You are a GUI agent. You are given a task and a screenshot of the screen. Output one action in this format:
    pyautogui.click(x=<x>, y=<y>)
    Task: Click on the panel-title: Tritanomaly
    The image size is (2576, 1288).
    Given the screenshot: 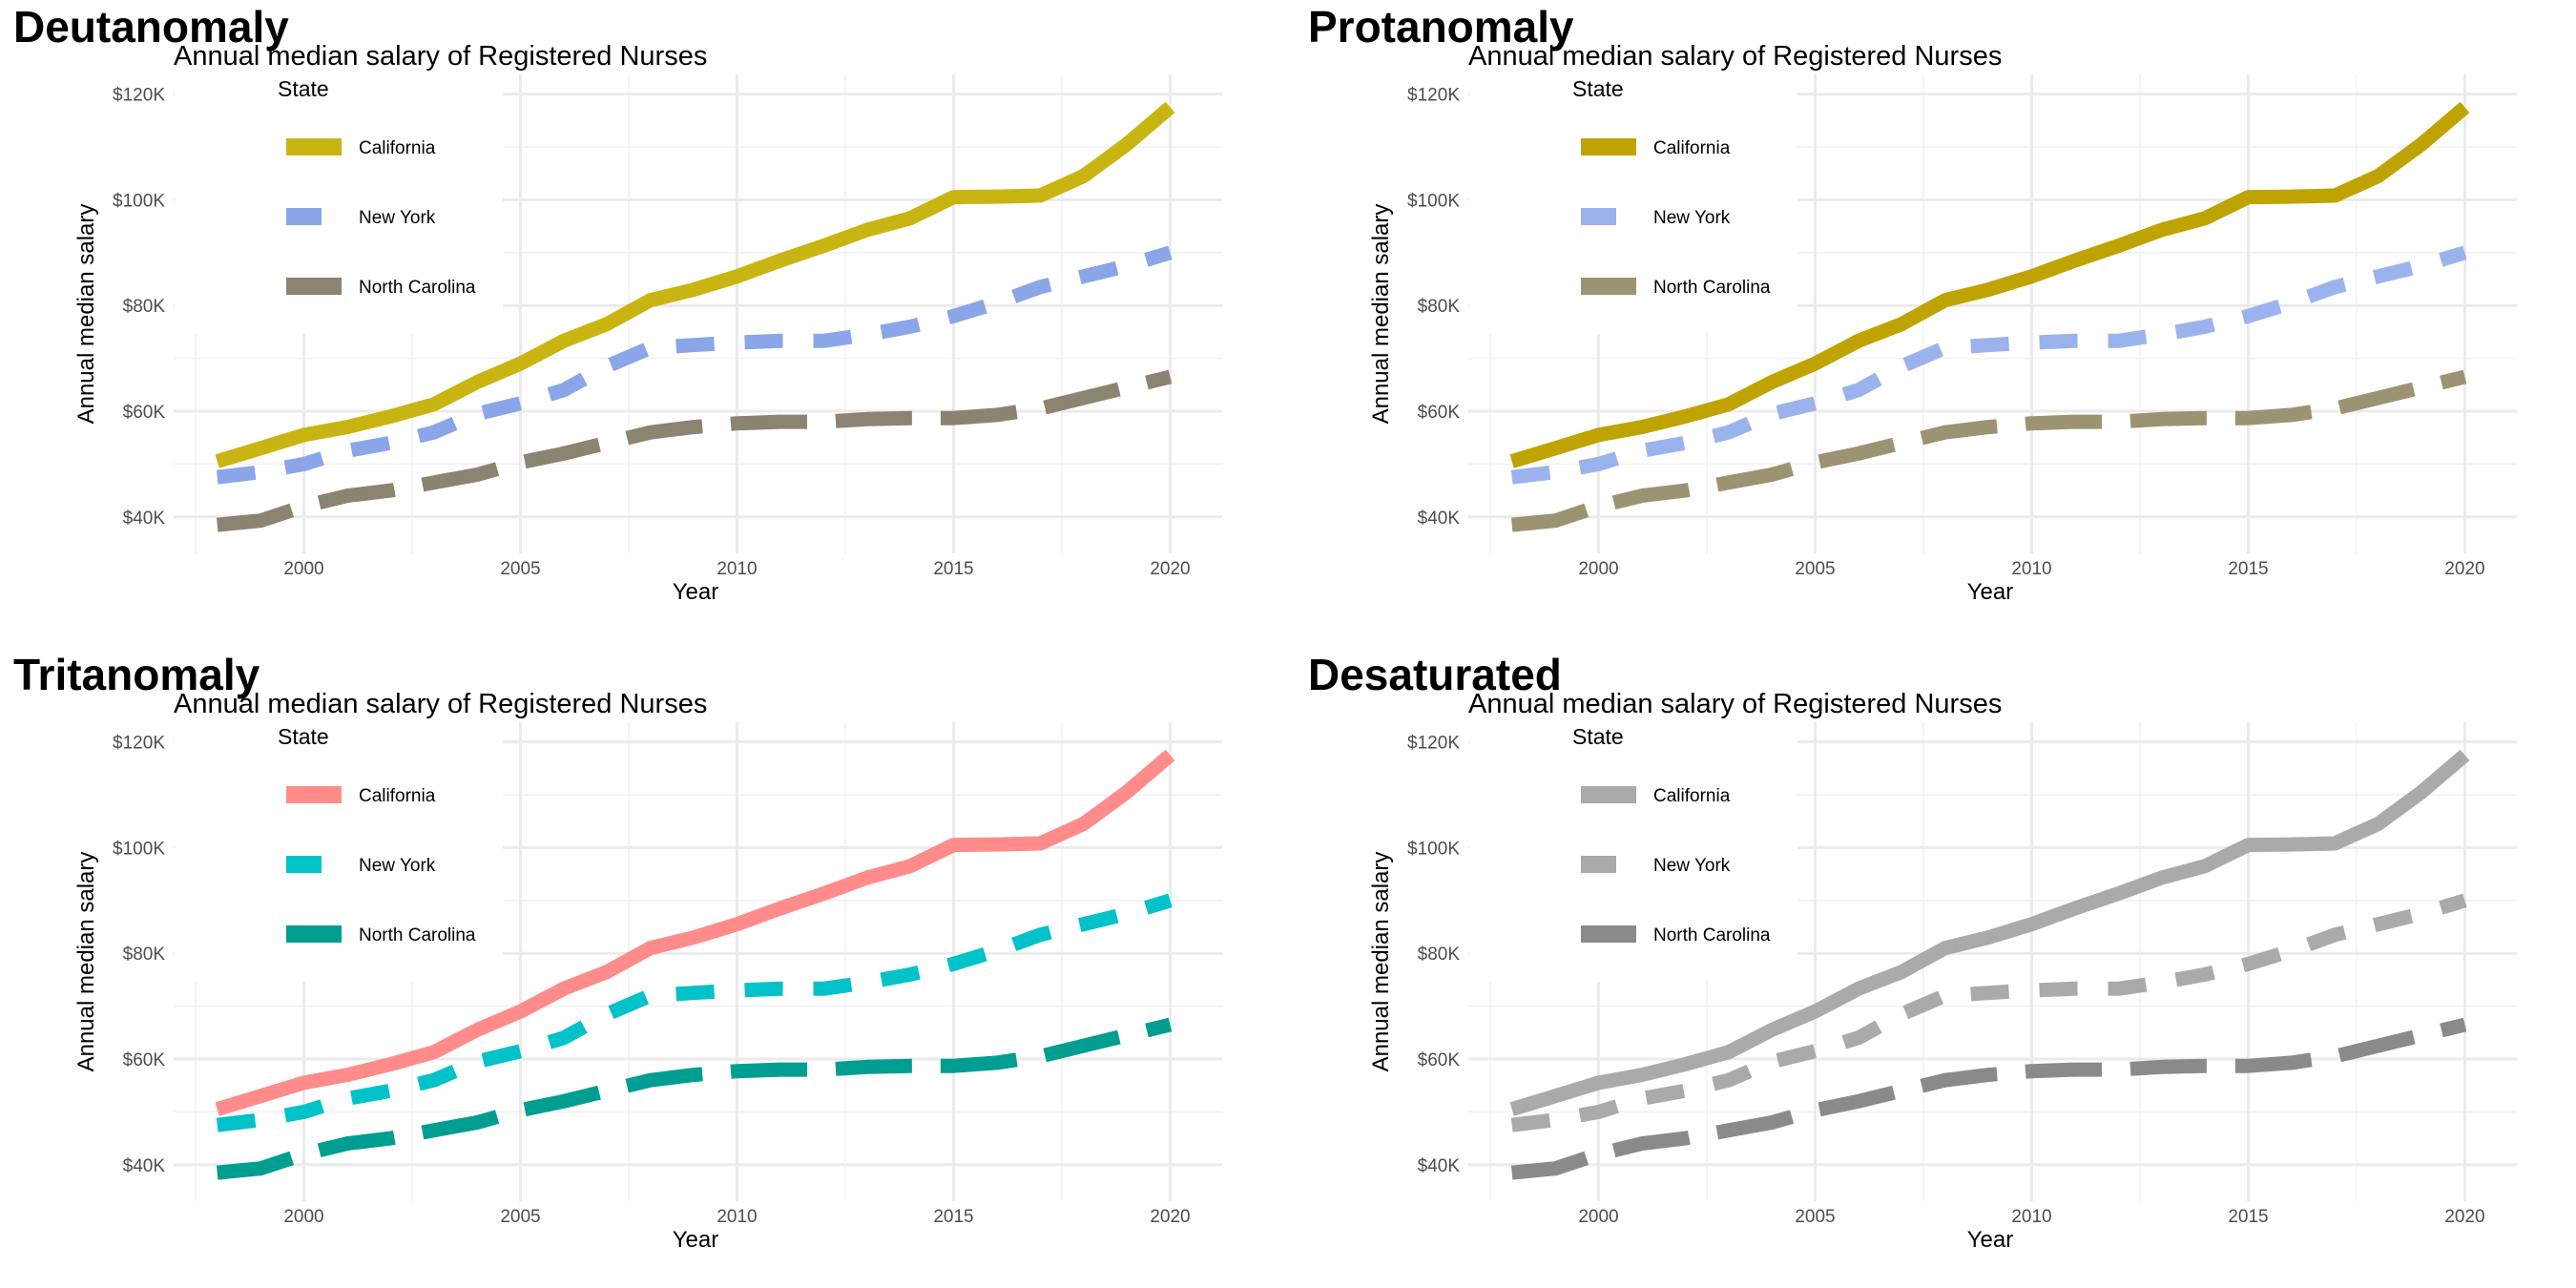 What is the action you would take?
    pyautogui.click(x=136, y=674)
    